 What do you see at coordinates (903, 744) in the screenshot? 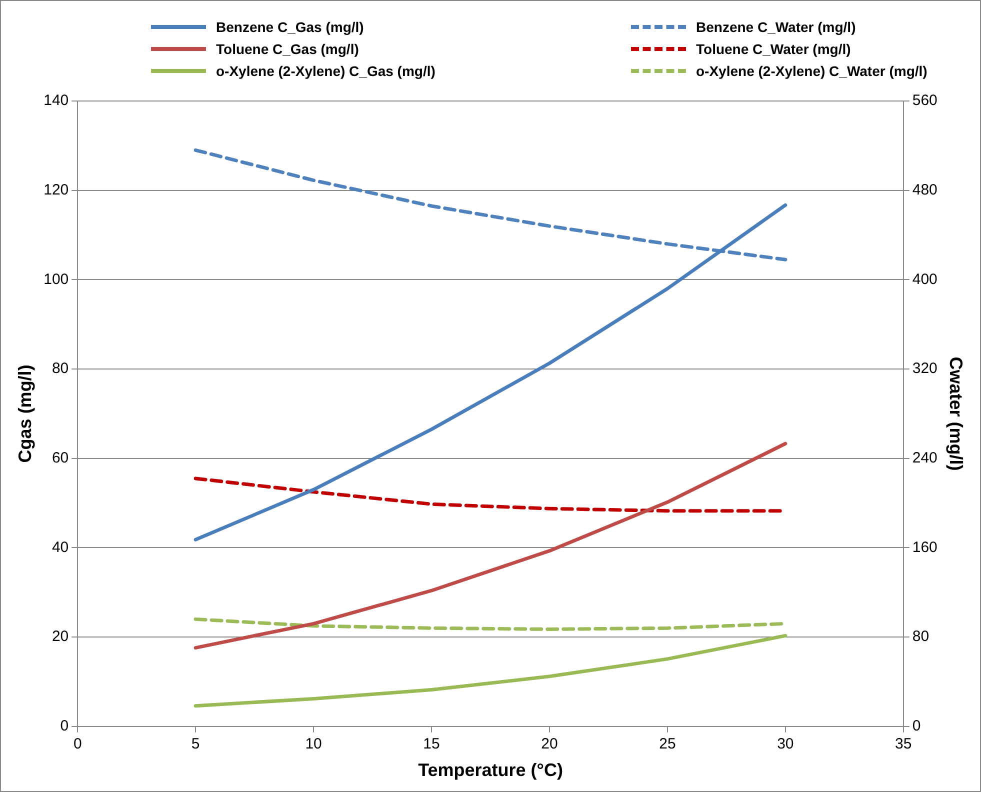
I see `x-tick-label: 35` at bounding box center [903, 744].